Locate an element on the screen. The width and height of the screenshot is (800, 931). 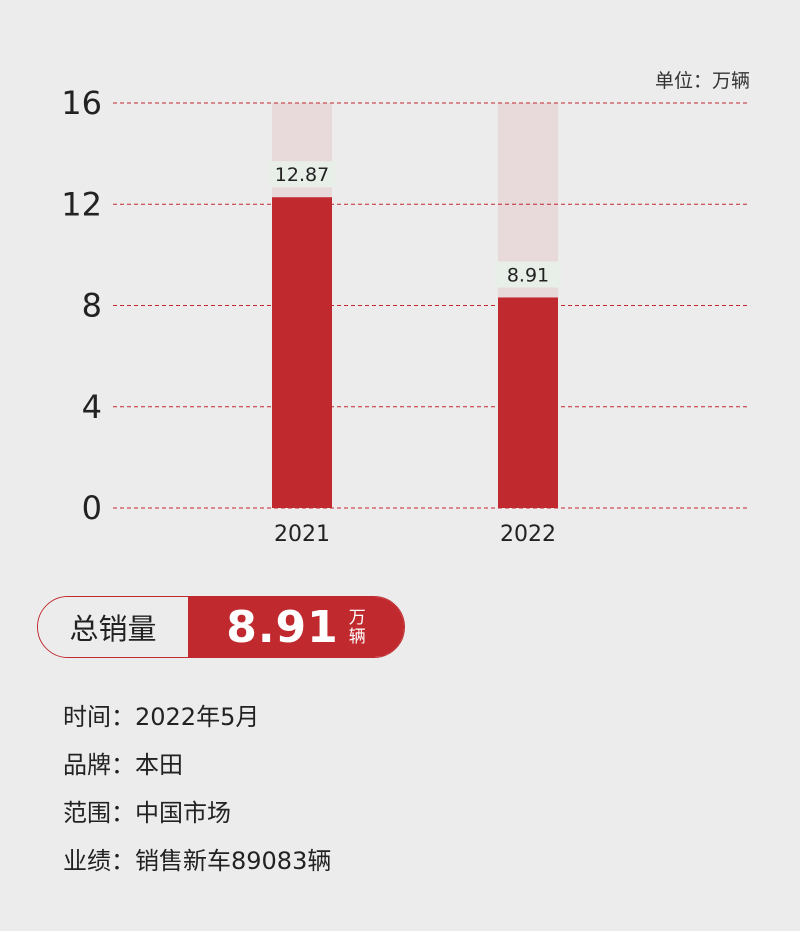
data-label: 8.91 is located at coordinates (528, 275).